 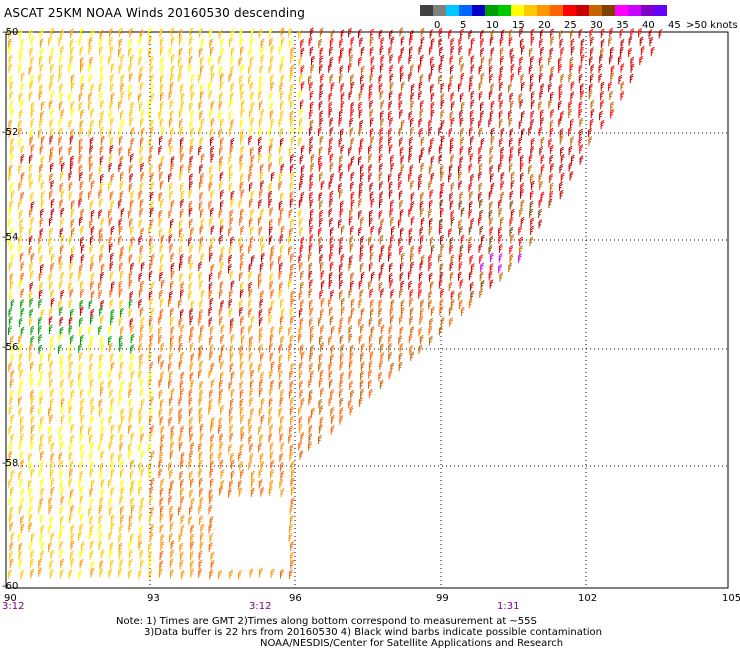 What do you see at coordinates (10, 32) in the screenshot?
I see `lat-label-50: -50` at bounding box center [10, 32].